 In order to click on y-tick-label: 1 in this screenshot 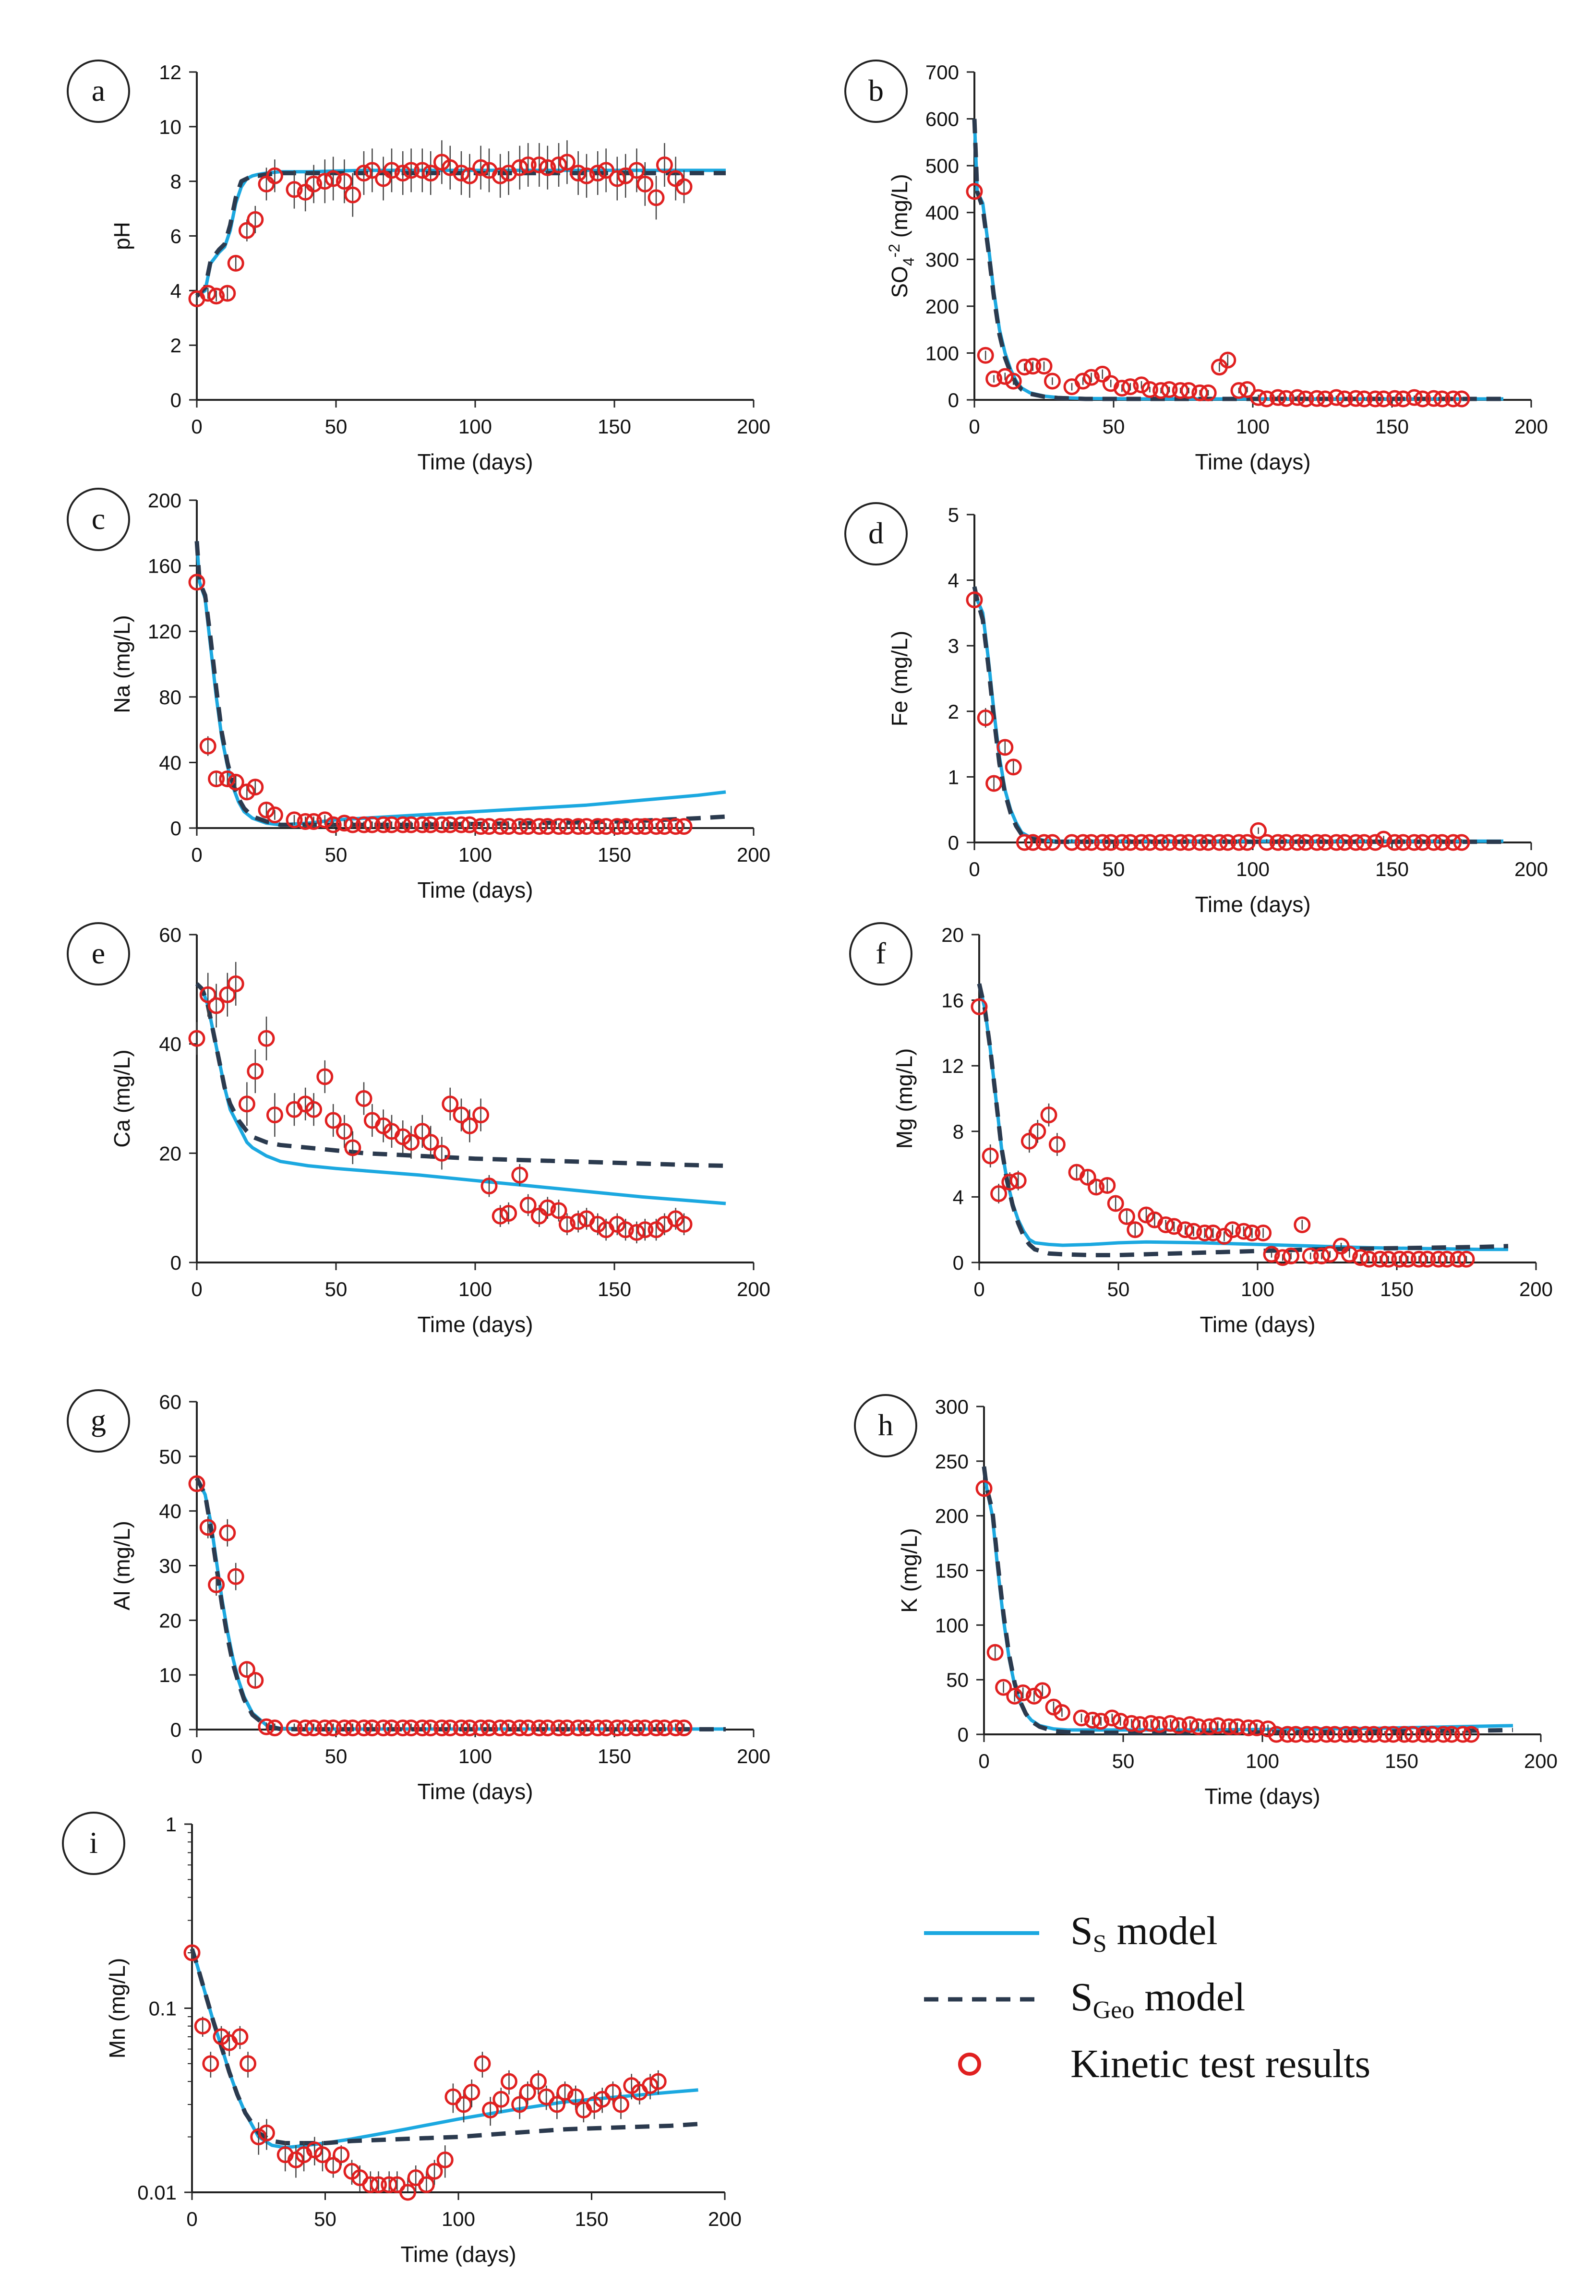, I will do `click(953, 777)`.